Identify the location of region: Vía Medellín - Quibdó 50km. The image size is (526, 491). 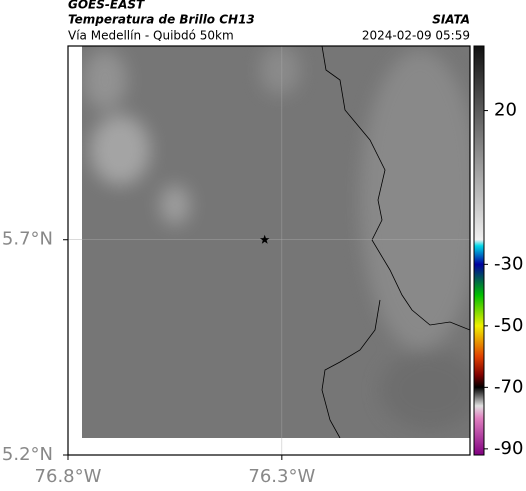
(151, 36).